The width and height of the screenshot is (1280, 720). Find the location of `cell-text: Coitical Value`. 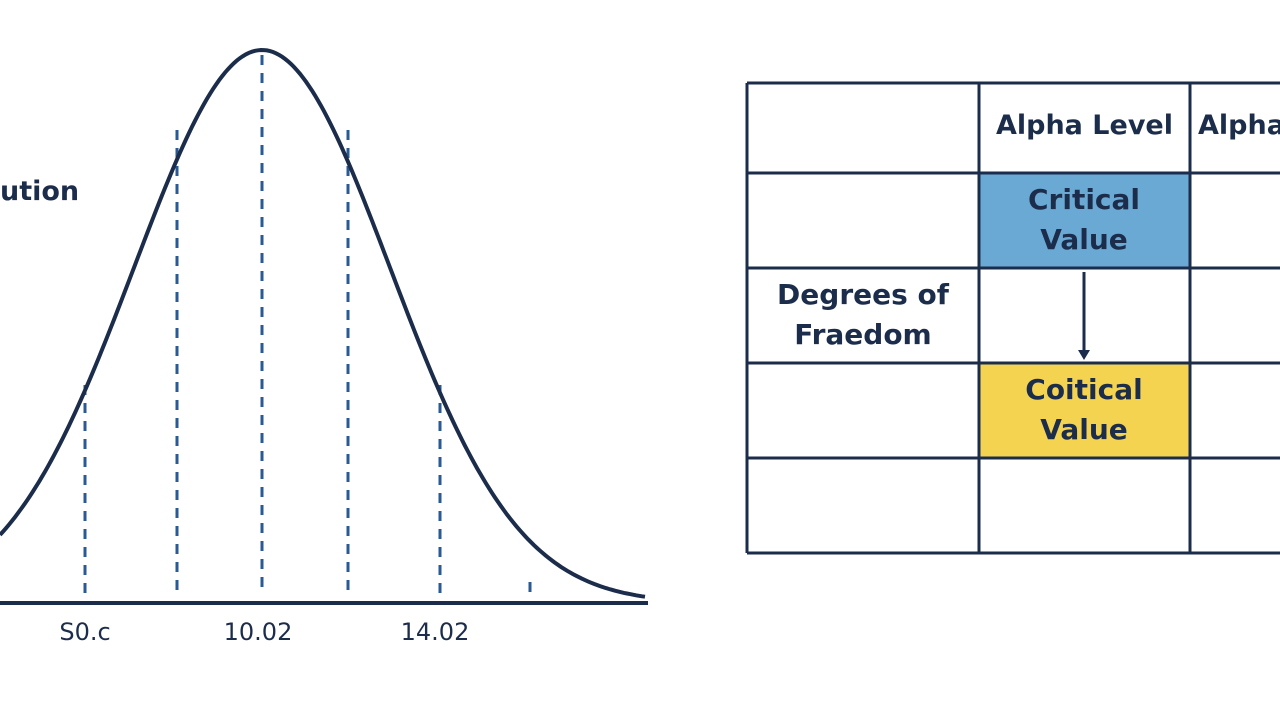

cell-text: Coitical Value is located at coordinates (1084, 409).